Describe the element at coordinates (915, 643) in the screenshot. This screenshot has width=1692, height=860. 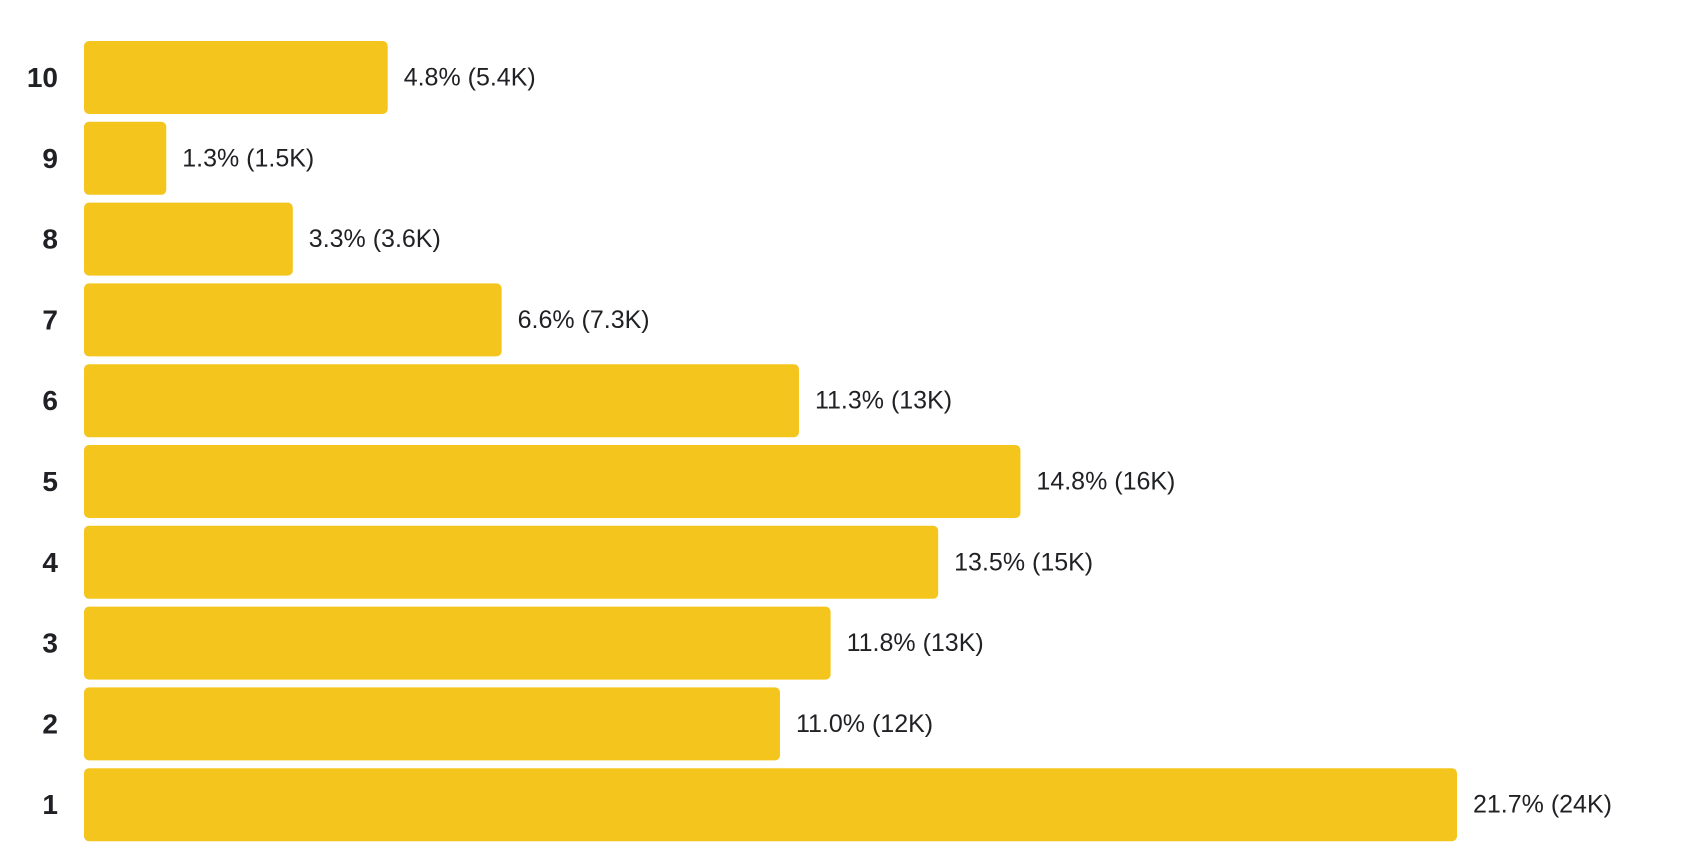
I see `data-label-3: 11.8% (13K)` at that location.